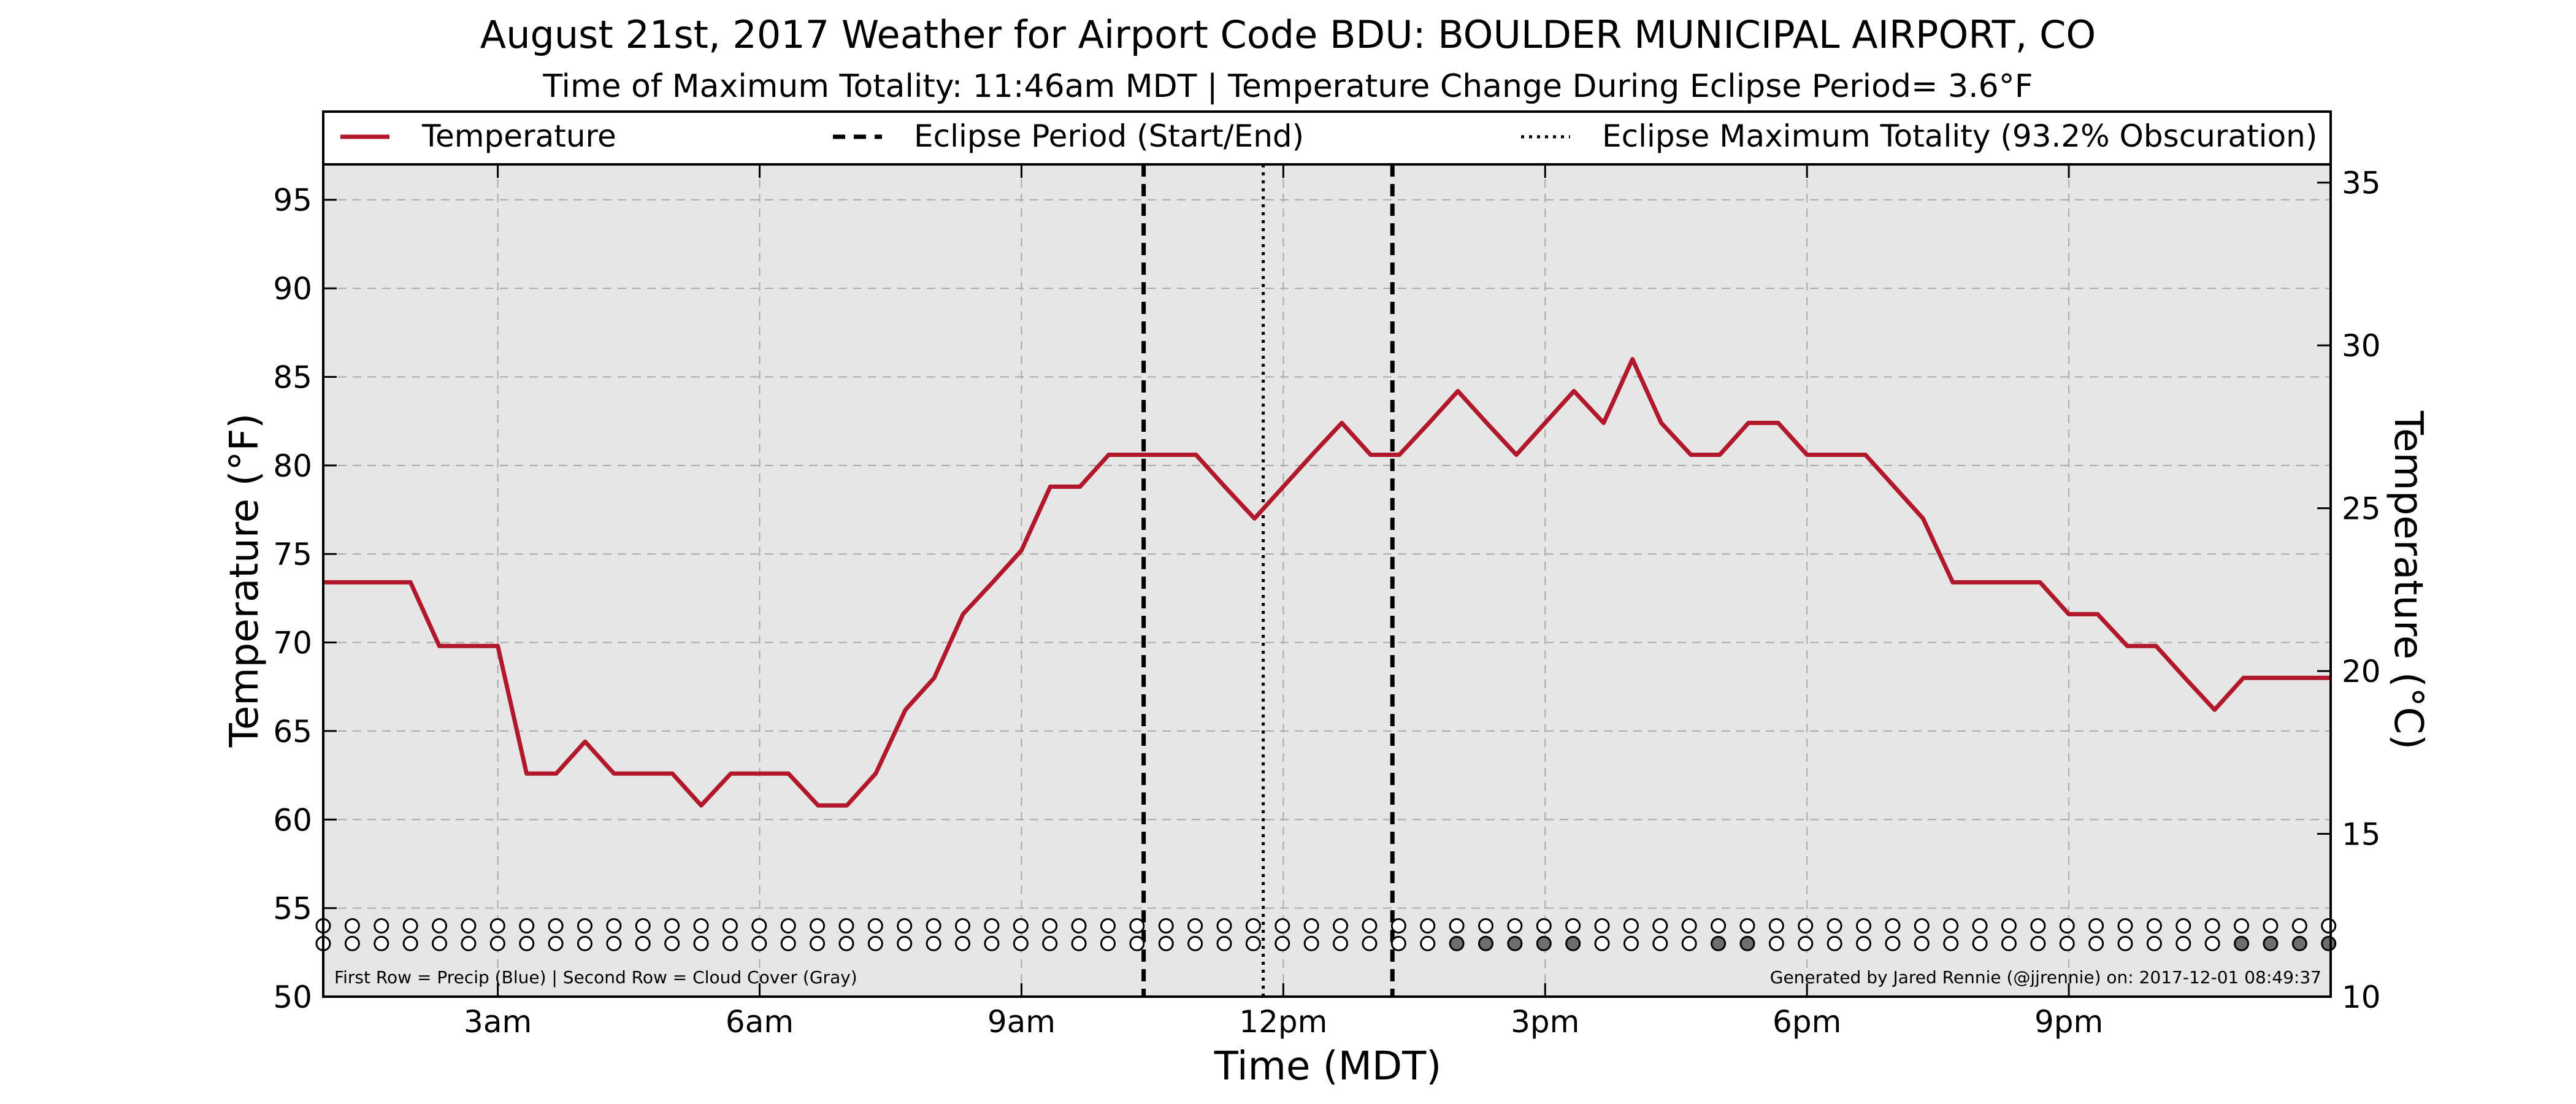 The height and width of the screenshot is (1104, 2576). What do you see at coordinates (292, 466) in the screenshot?
I see `y-tick-label: 80` at bounding box center [292, 466].